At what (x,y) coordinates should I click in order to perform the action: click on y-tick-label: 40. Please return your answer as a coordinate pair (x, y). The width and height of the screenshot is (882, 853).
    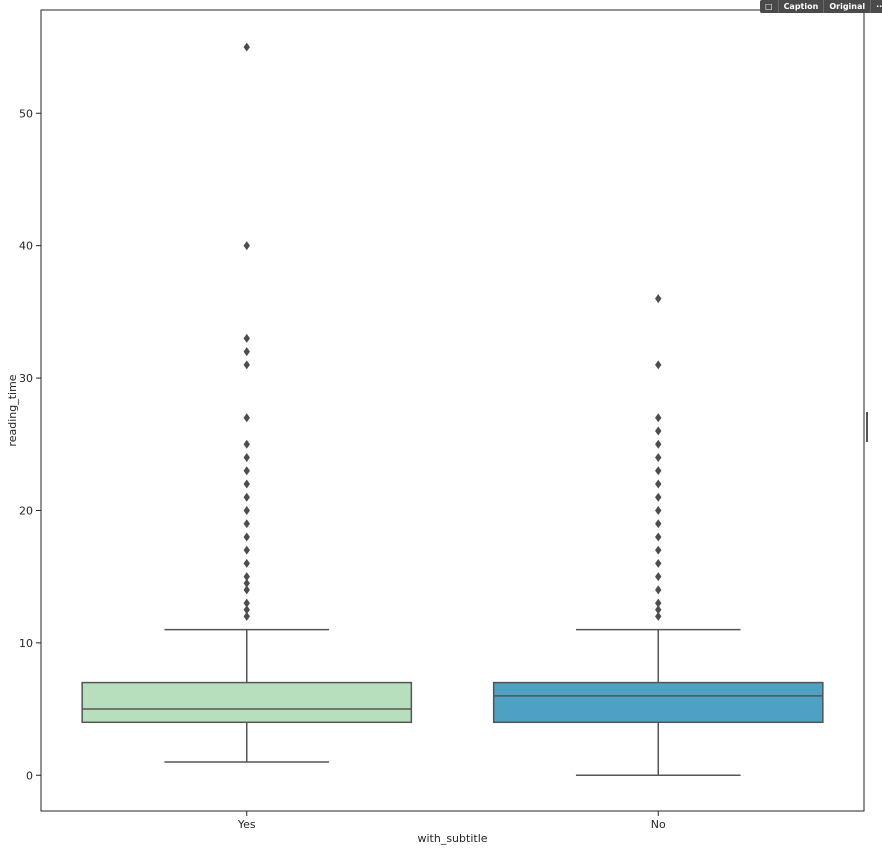
    Looking at the image, I should click on (26, 246).